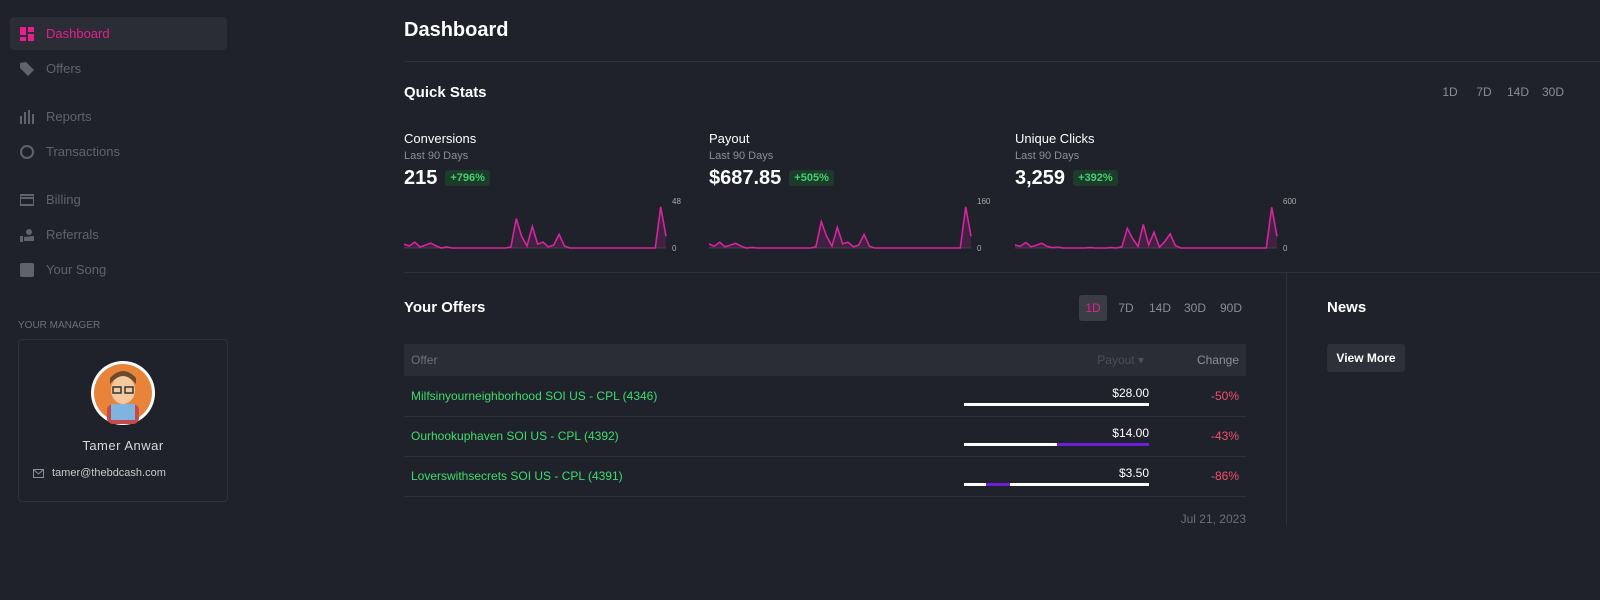  I want to click on change: -50%, so click(1224, 396).